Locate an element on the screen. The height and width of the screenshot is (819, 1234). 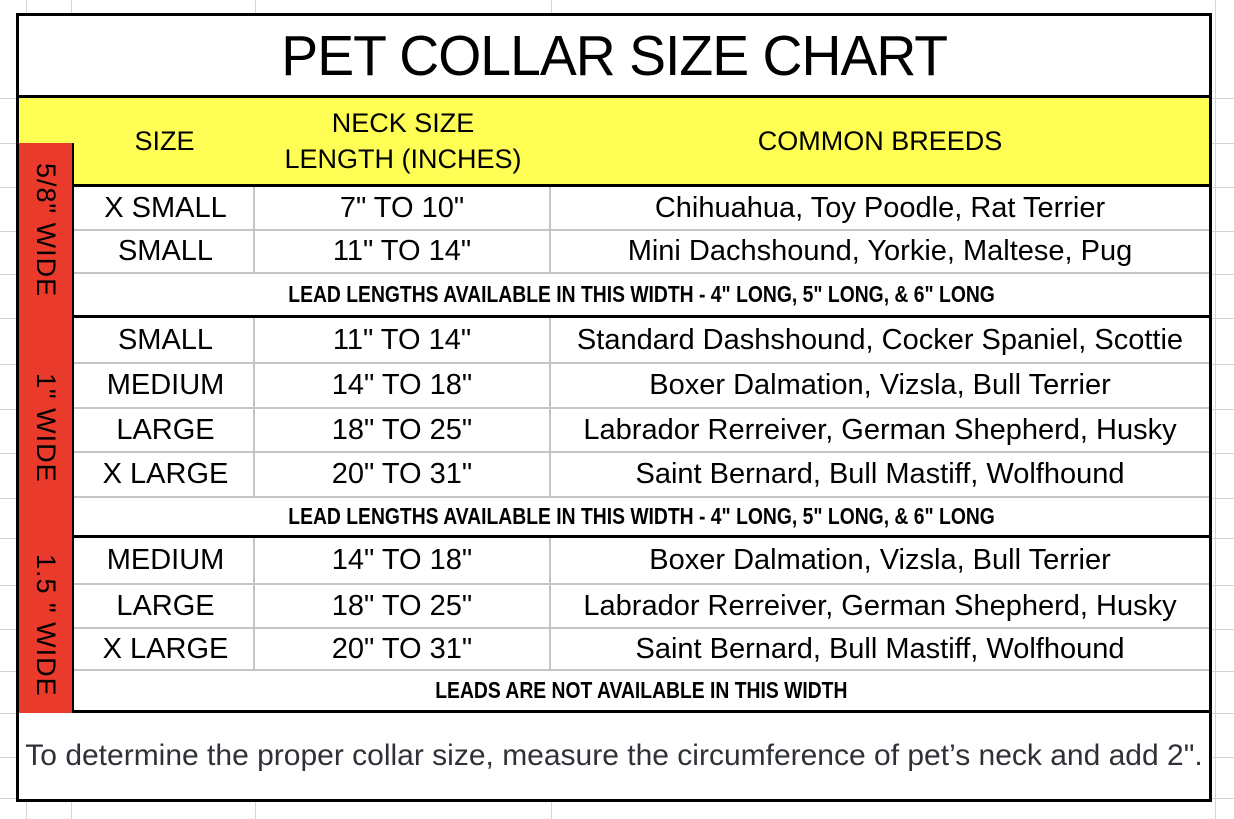
page-title: PET COLLAR SIZE CHART is located at coordinates (614, 55).